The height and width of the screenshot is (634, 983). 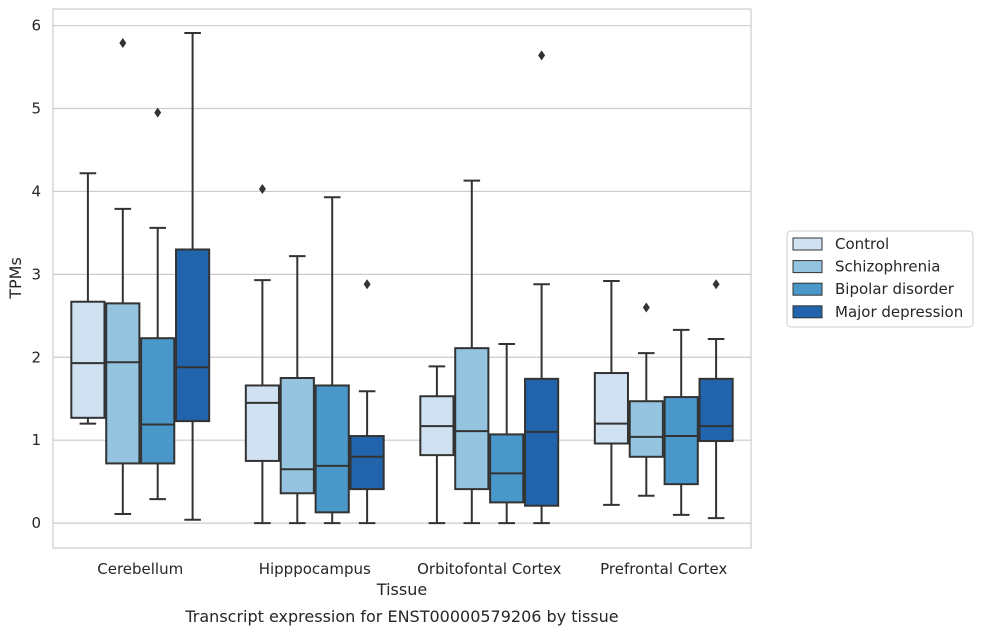 I want to click on legend-frame, so click(x=880, y=279).